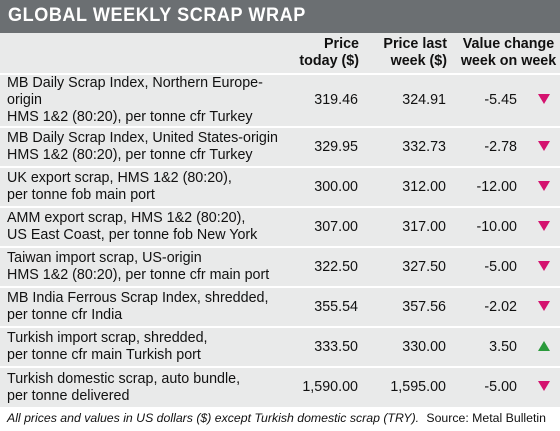 The image size is (560, 431). What do you see at coordinates (327, 306) in the screenshot?
I see `row-price-today: 355.54` at bounding box center [327, 306].